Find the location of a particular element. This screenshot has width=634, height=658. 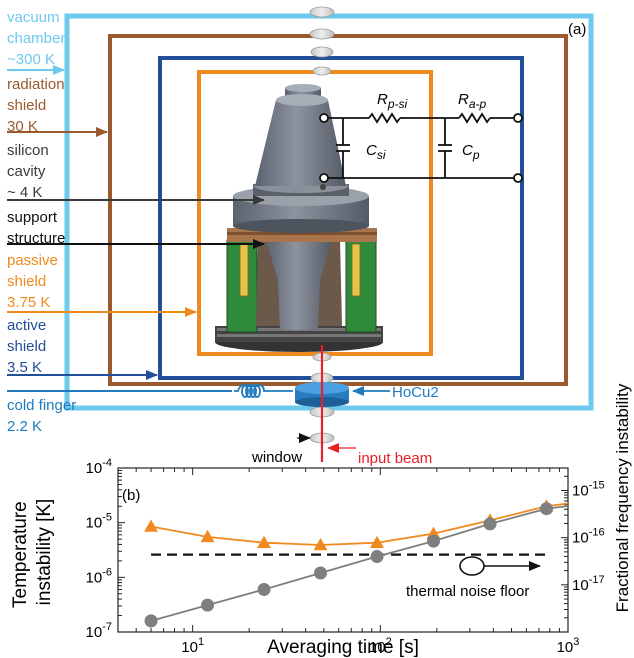

label-silicon-cavity: silicon cavity ~ 4 K is located at coordinates (28, 171).